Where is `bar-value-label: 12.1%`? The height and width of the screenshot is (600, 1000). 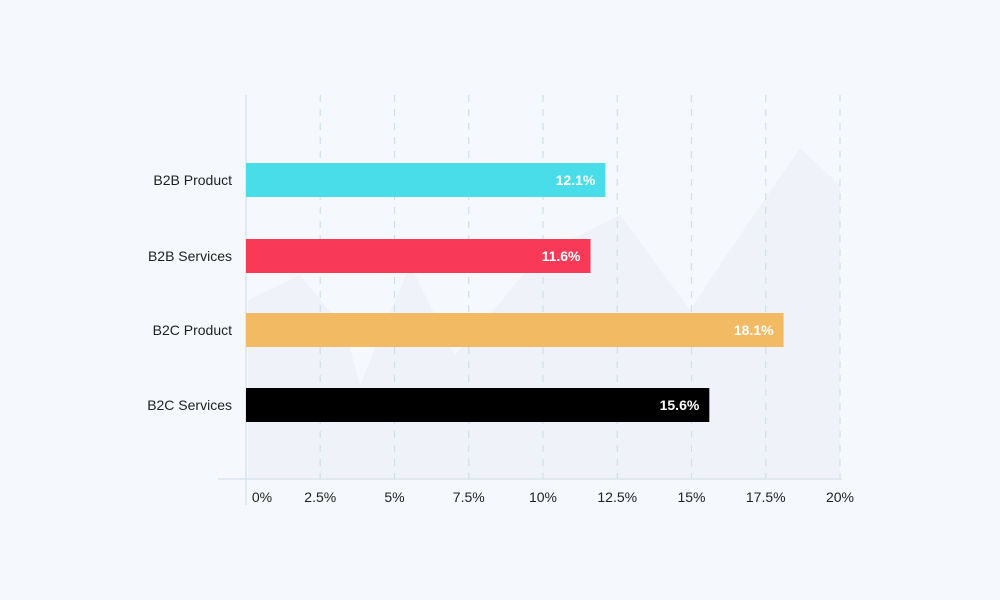
bar-value-label: 12.1% is located at coordinates (576, 180).